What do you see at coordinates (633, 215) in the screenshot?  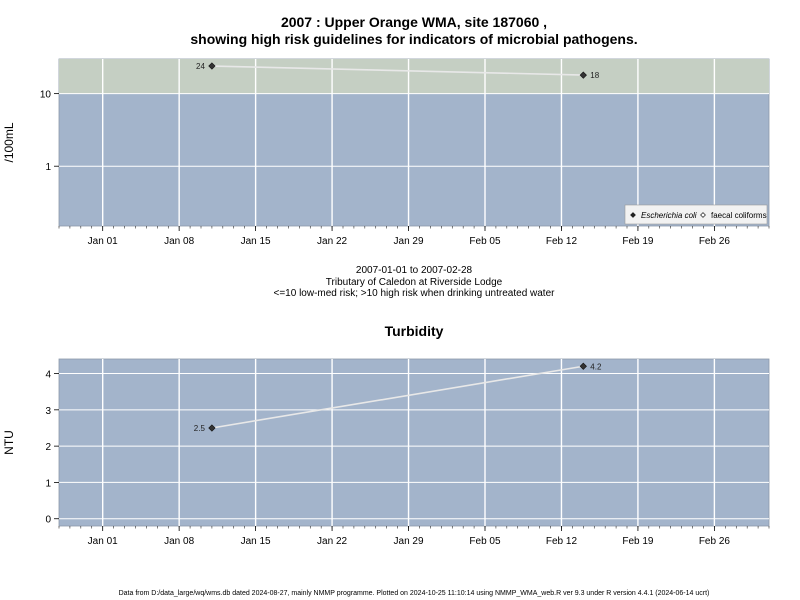 I see `ecoli-marker-icon` at bounding box center [633, 215].